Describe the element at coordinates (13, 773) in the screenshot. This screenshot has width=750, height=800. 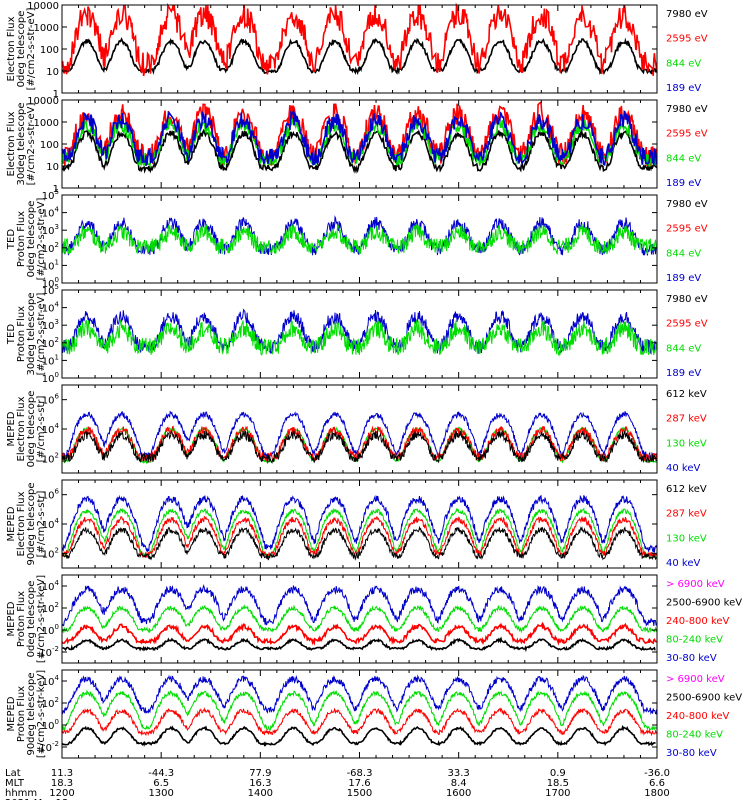
I see `footer-row-label: Lat` at that location.